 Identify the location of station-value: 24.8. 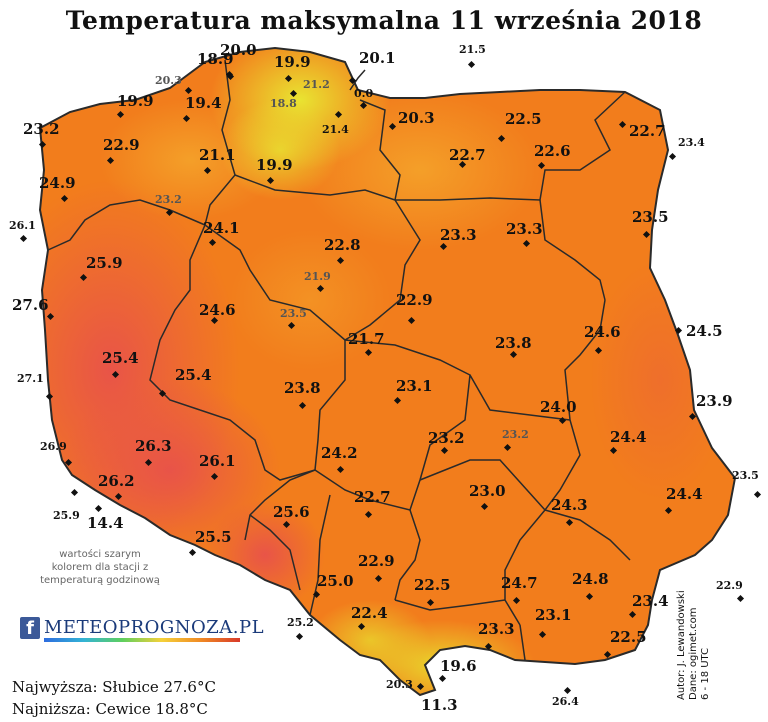
(590, 579).